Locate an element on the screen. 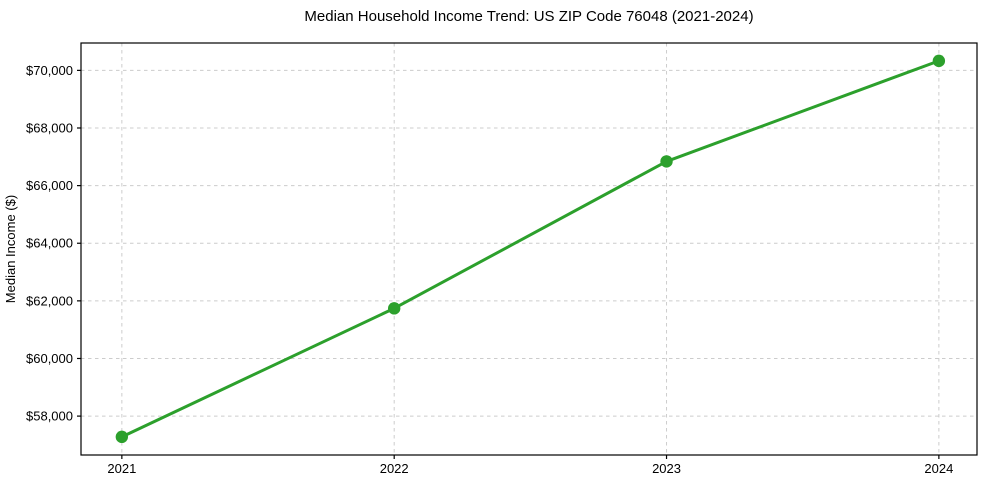 The height and width of the screenshot is (490, 989). y-tick-label: $58,000 is located at coordinates (49, 416).